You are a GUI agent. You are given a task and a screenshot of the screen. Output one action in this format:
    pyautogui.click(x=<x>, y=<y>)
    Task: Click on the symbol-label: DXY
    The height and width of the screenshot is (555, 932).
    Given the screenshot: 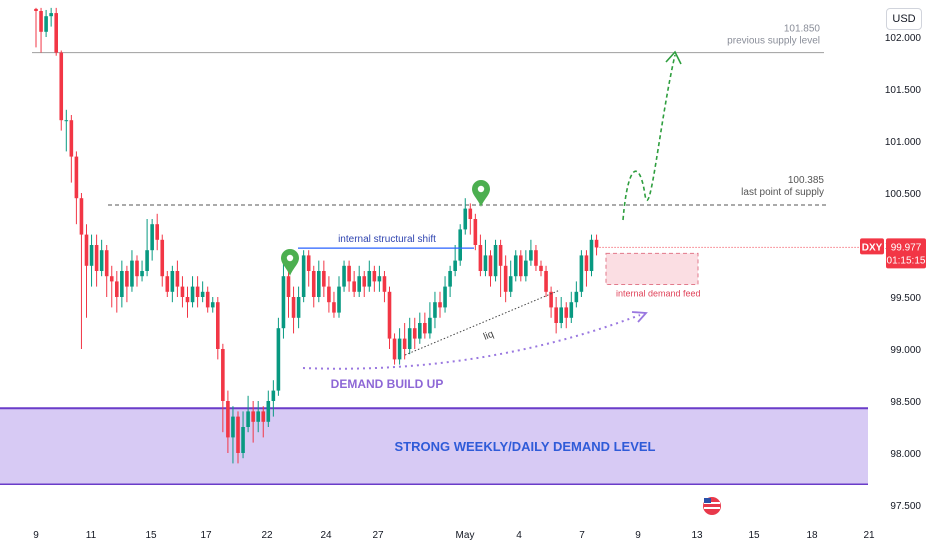 What is the action you would take?
    pyautogui.click(x=872, y=247)
    